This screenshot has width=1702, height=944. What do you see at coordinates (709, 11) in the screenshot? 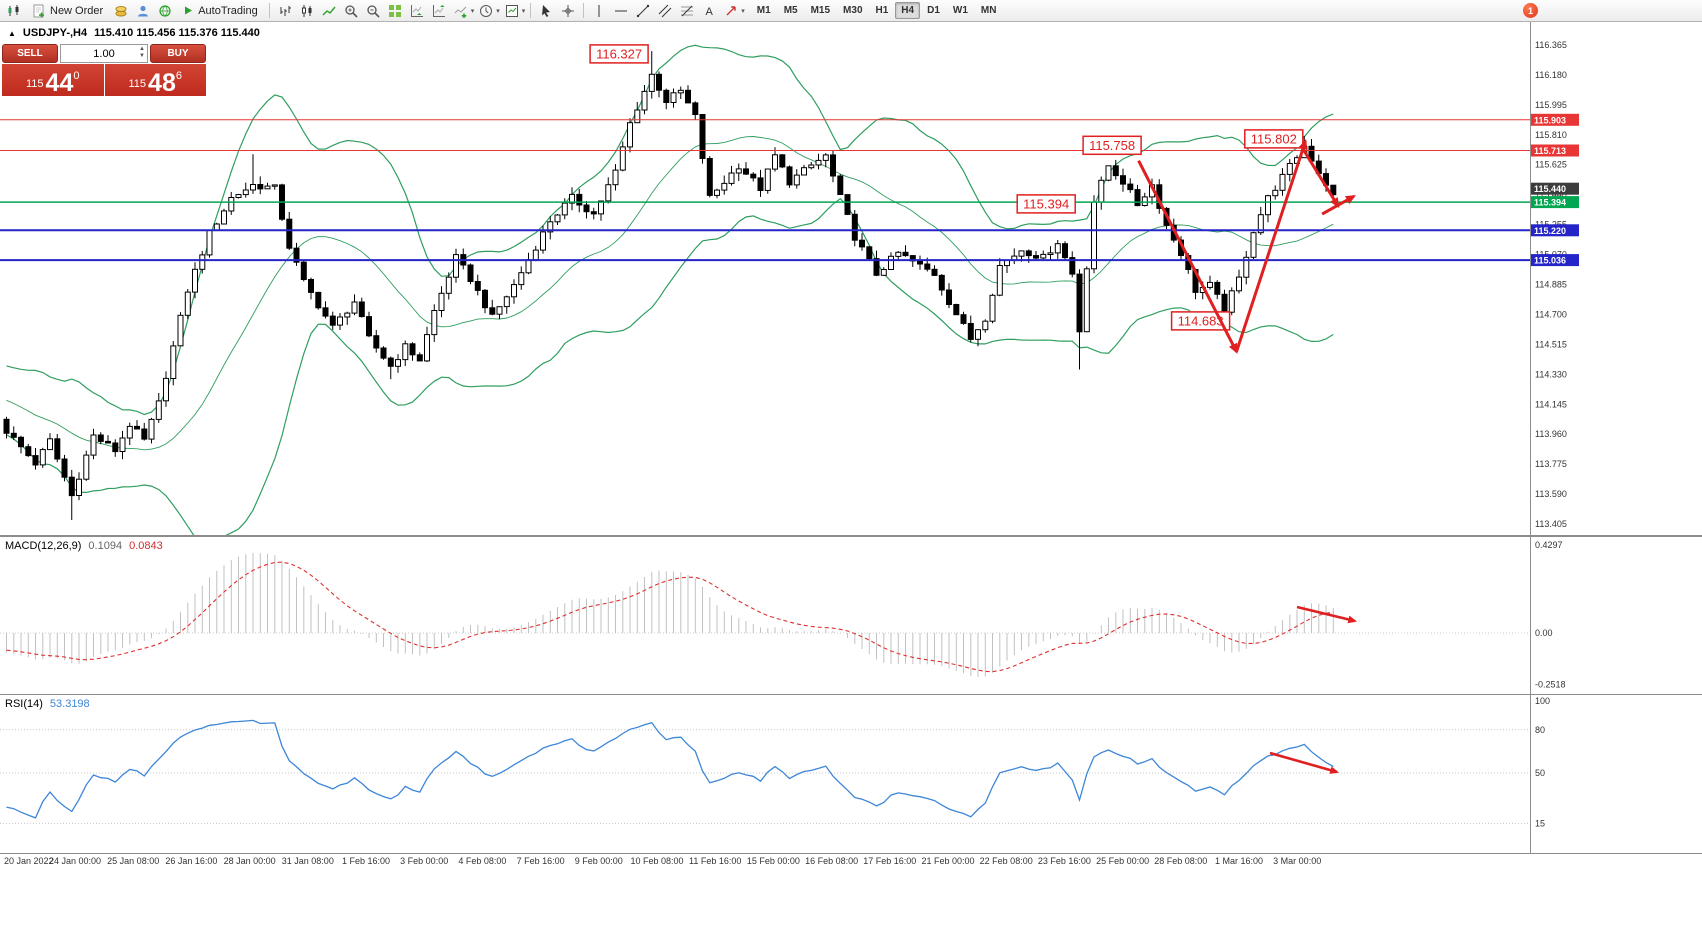
I see `text-tool-icon: A` at bounding box center [709, 11].